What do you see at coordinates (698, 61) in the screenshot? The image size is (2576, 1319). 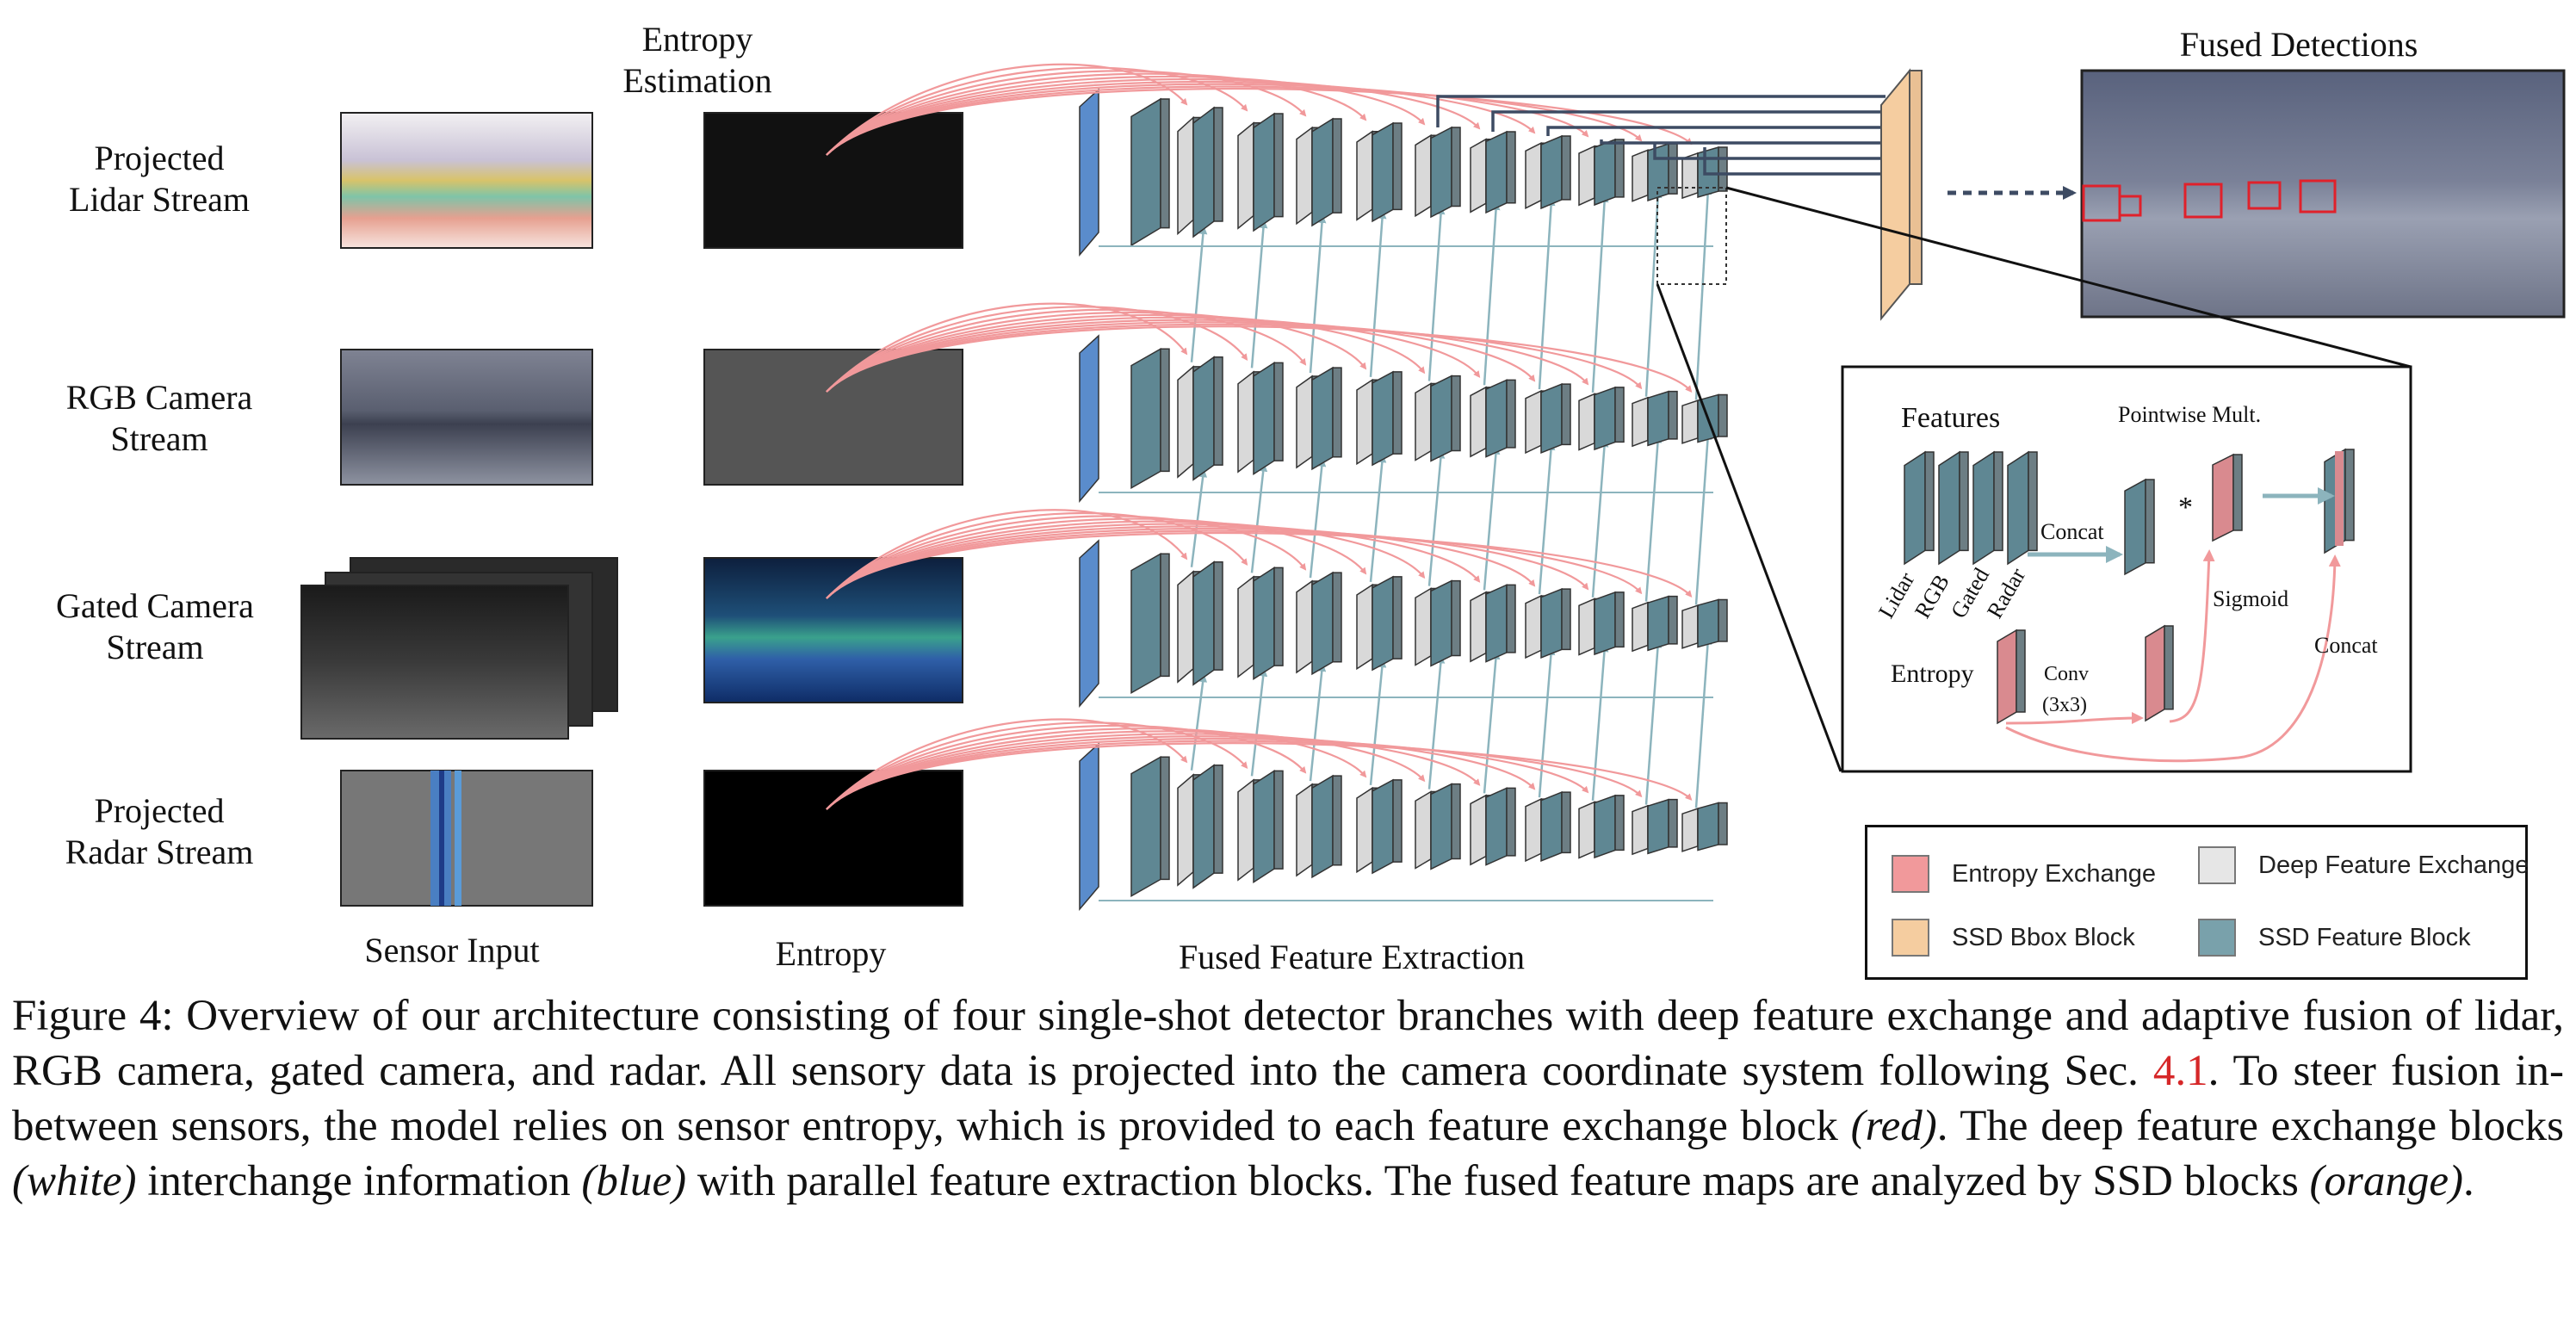 I see `entropy-estimation-label: Entropy Estimation` at bounding box center [698, 61].